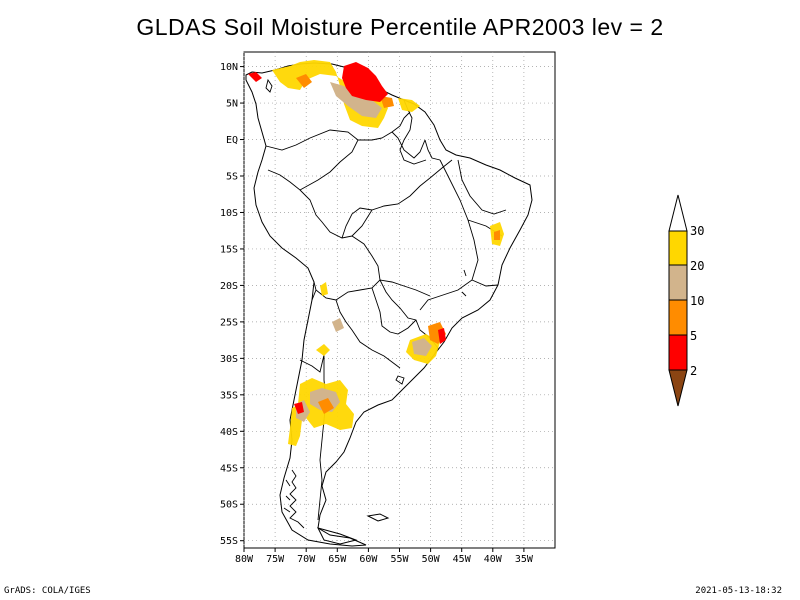 The height and width of the screenshot is (600, 800). What do you see at coordinates (738, 591) in the screenshot?
I see `footer-timestamp: 2021-05-13-18:32` at bounding box center [738, 591].